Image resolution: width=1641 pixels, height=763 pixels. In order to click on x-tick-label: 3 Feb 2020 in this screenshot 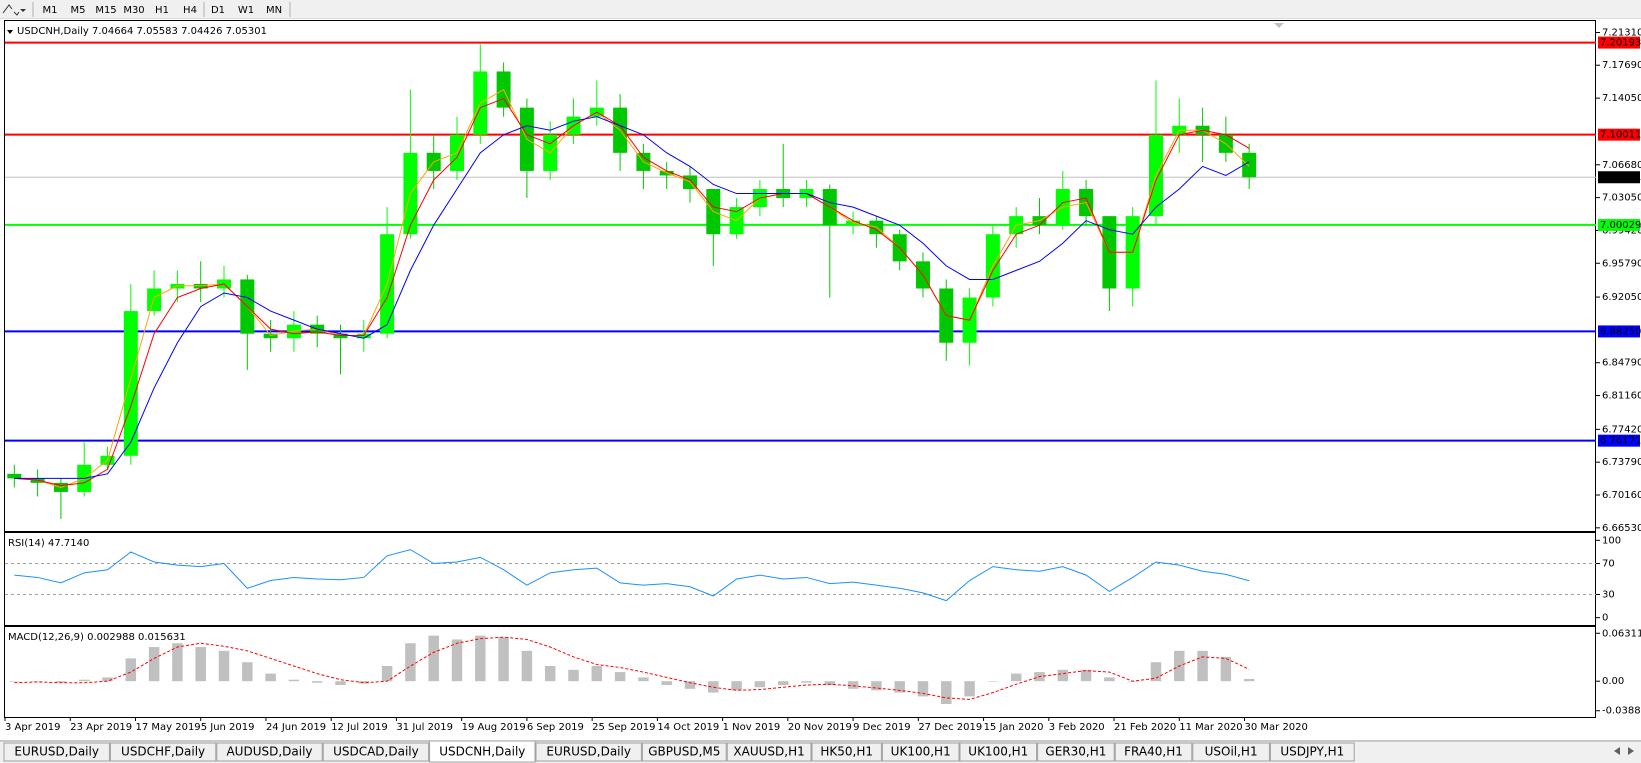, I will do `click(1077, 727)`.